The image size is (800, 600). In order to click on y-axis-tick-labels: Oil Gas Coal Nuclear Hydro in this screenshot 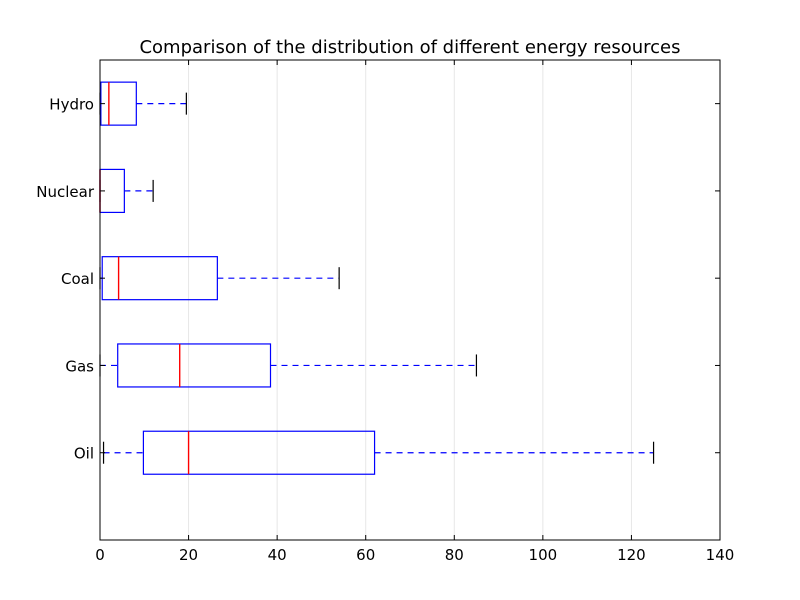, I will do `click(65, 279)`.